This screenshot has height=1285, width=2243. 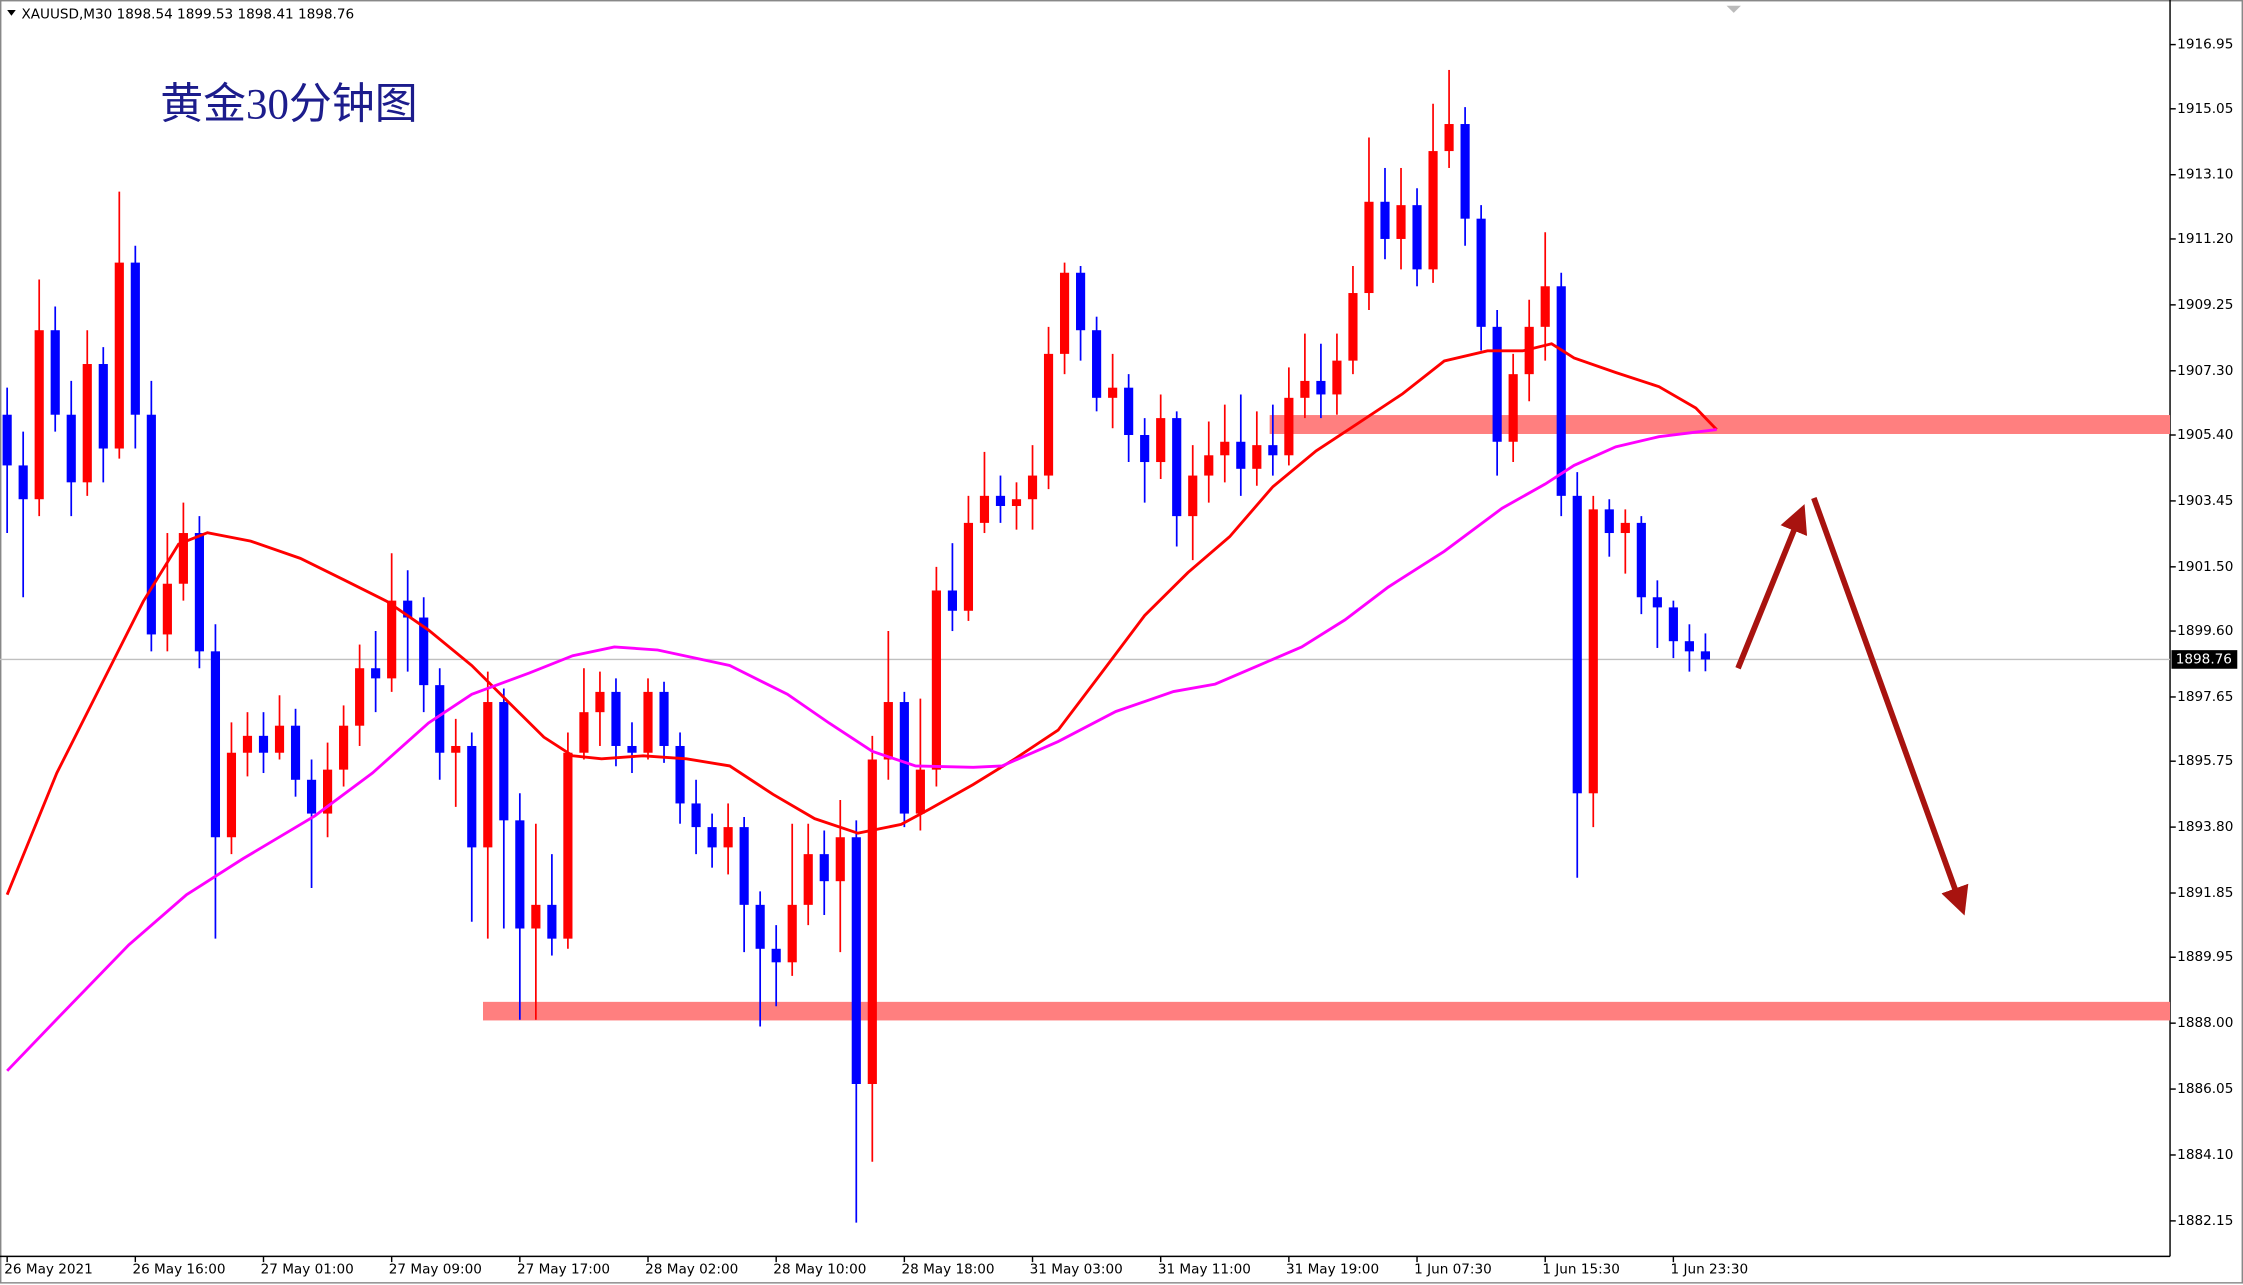 What do you see at coordinates (11, 13) in the screenshot?
I see `header-icon` at bounding box center [11, 13].